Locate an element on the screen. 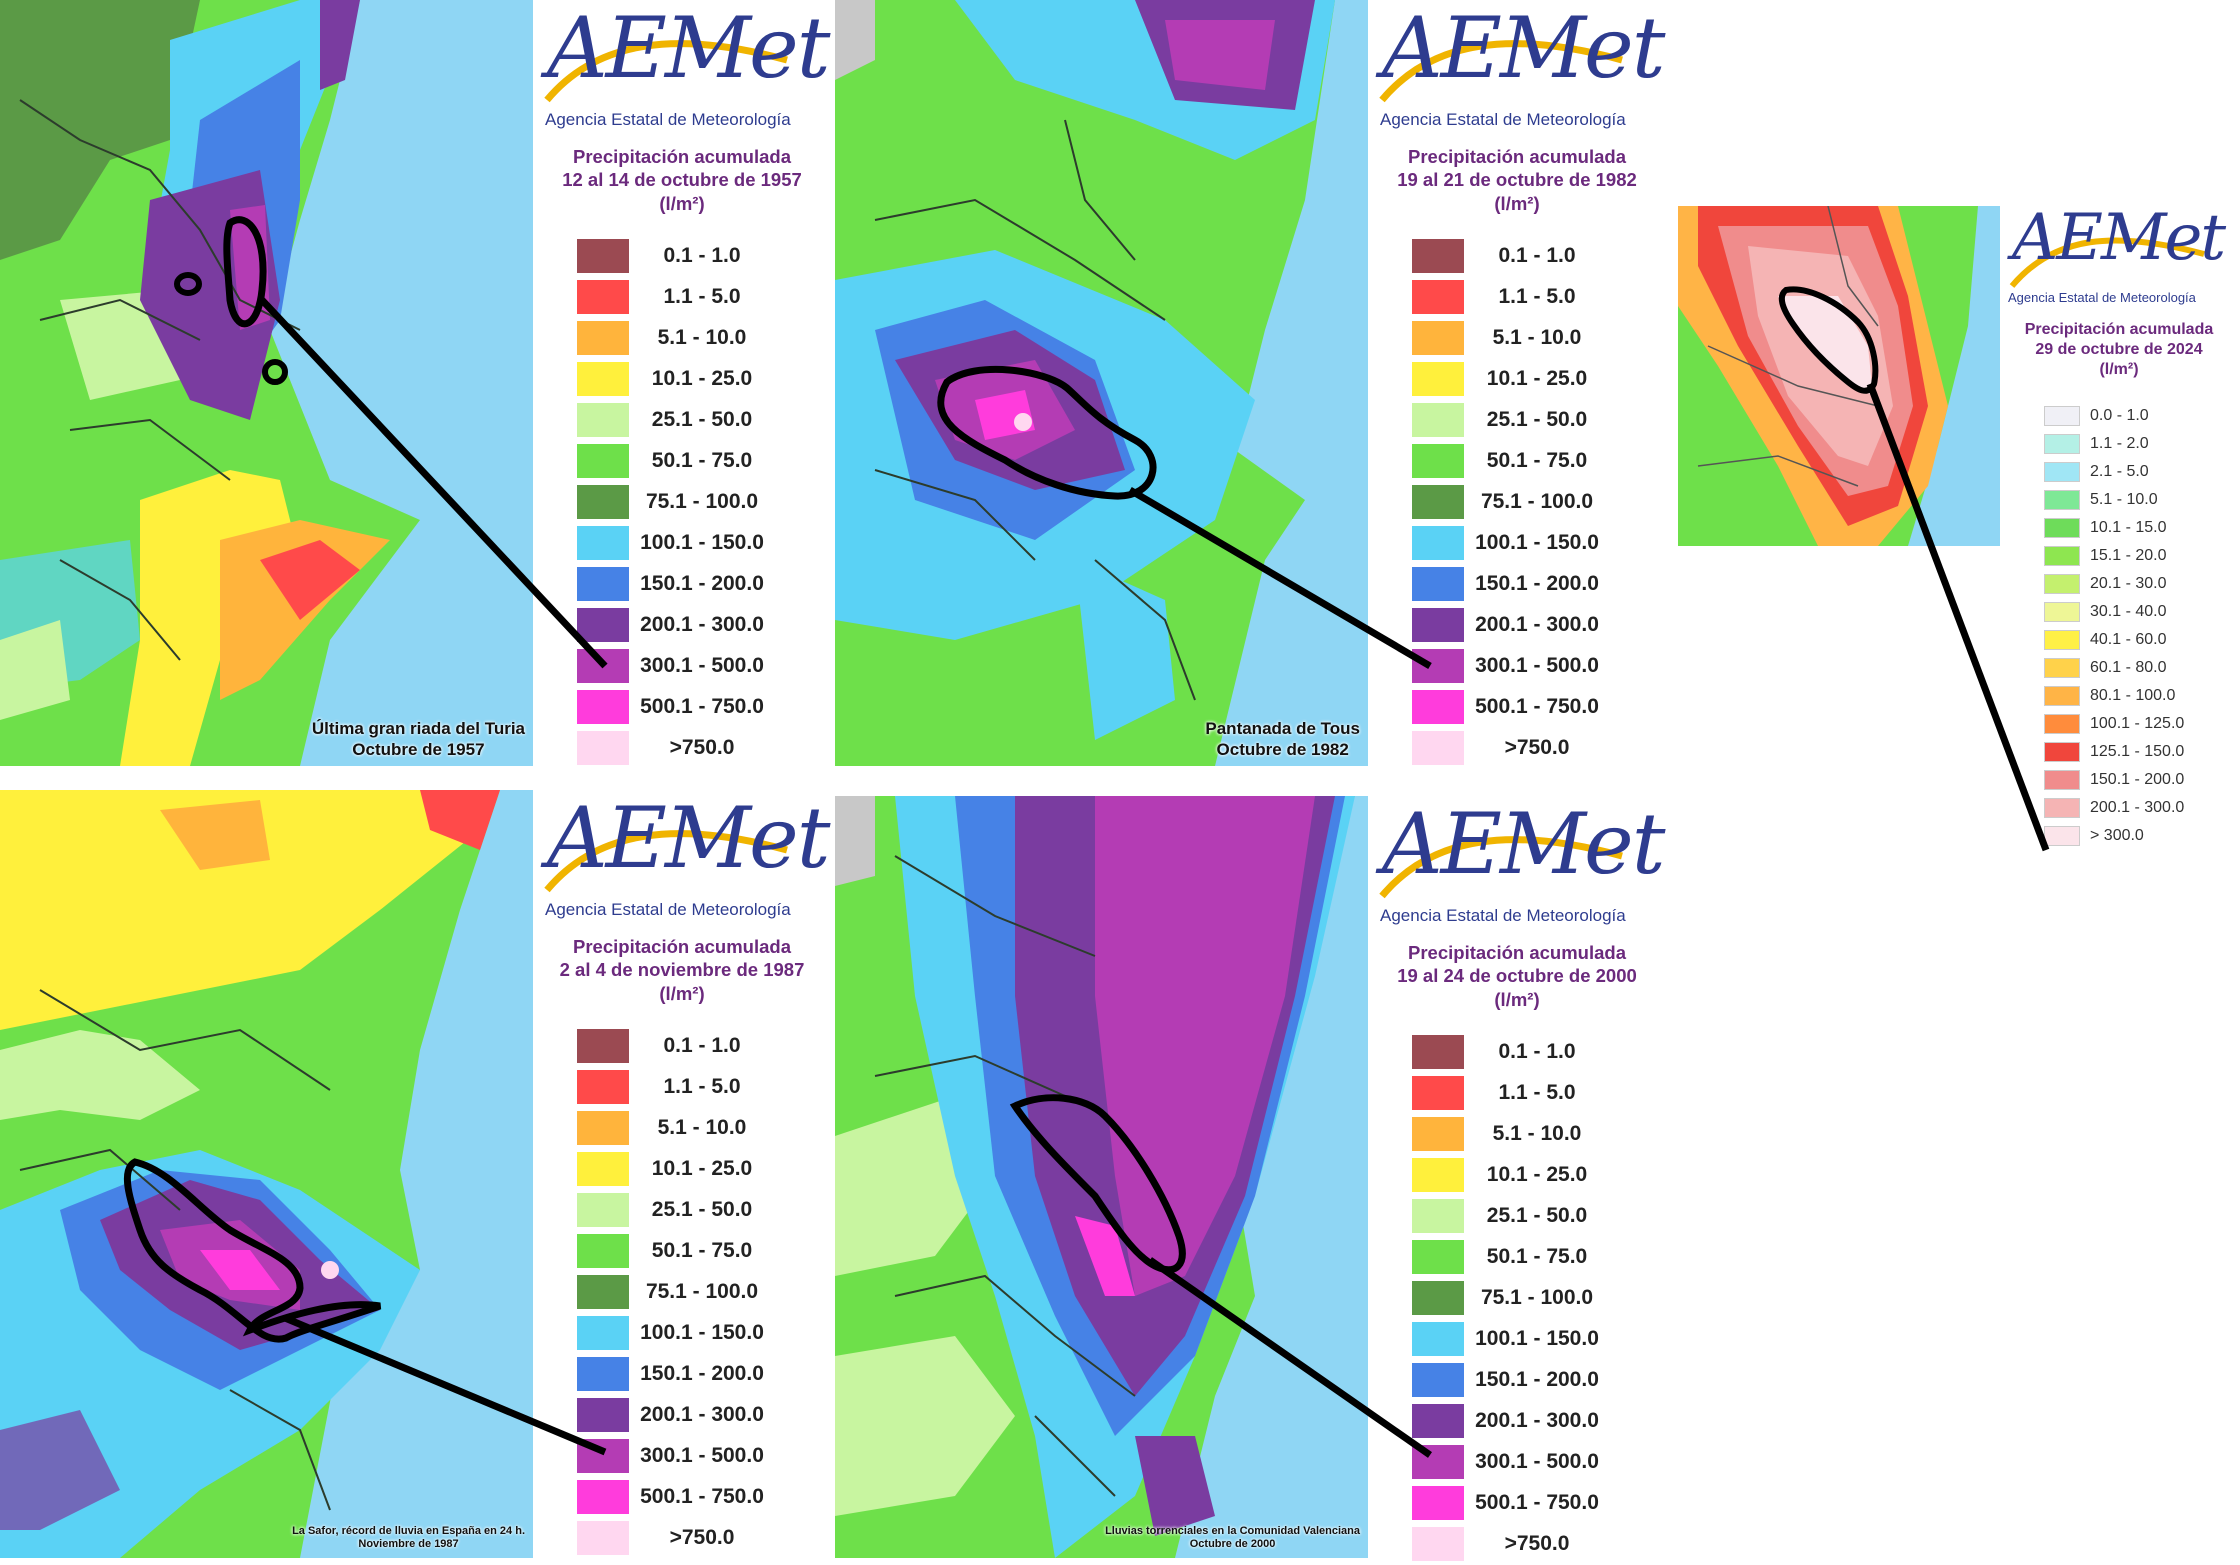  map-caption: Pantanada de Tous Octubre de 1982 is located at coordinates (1282, 739).